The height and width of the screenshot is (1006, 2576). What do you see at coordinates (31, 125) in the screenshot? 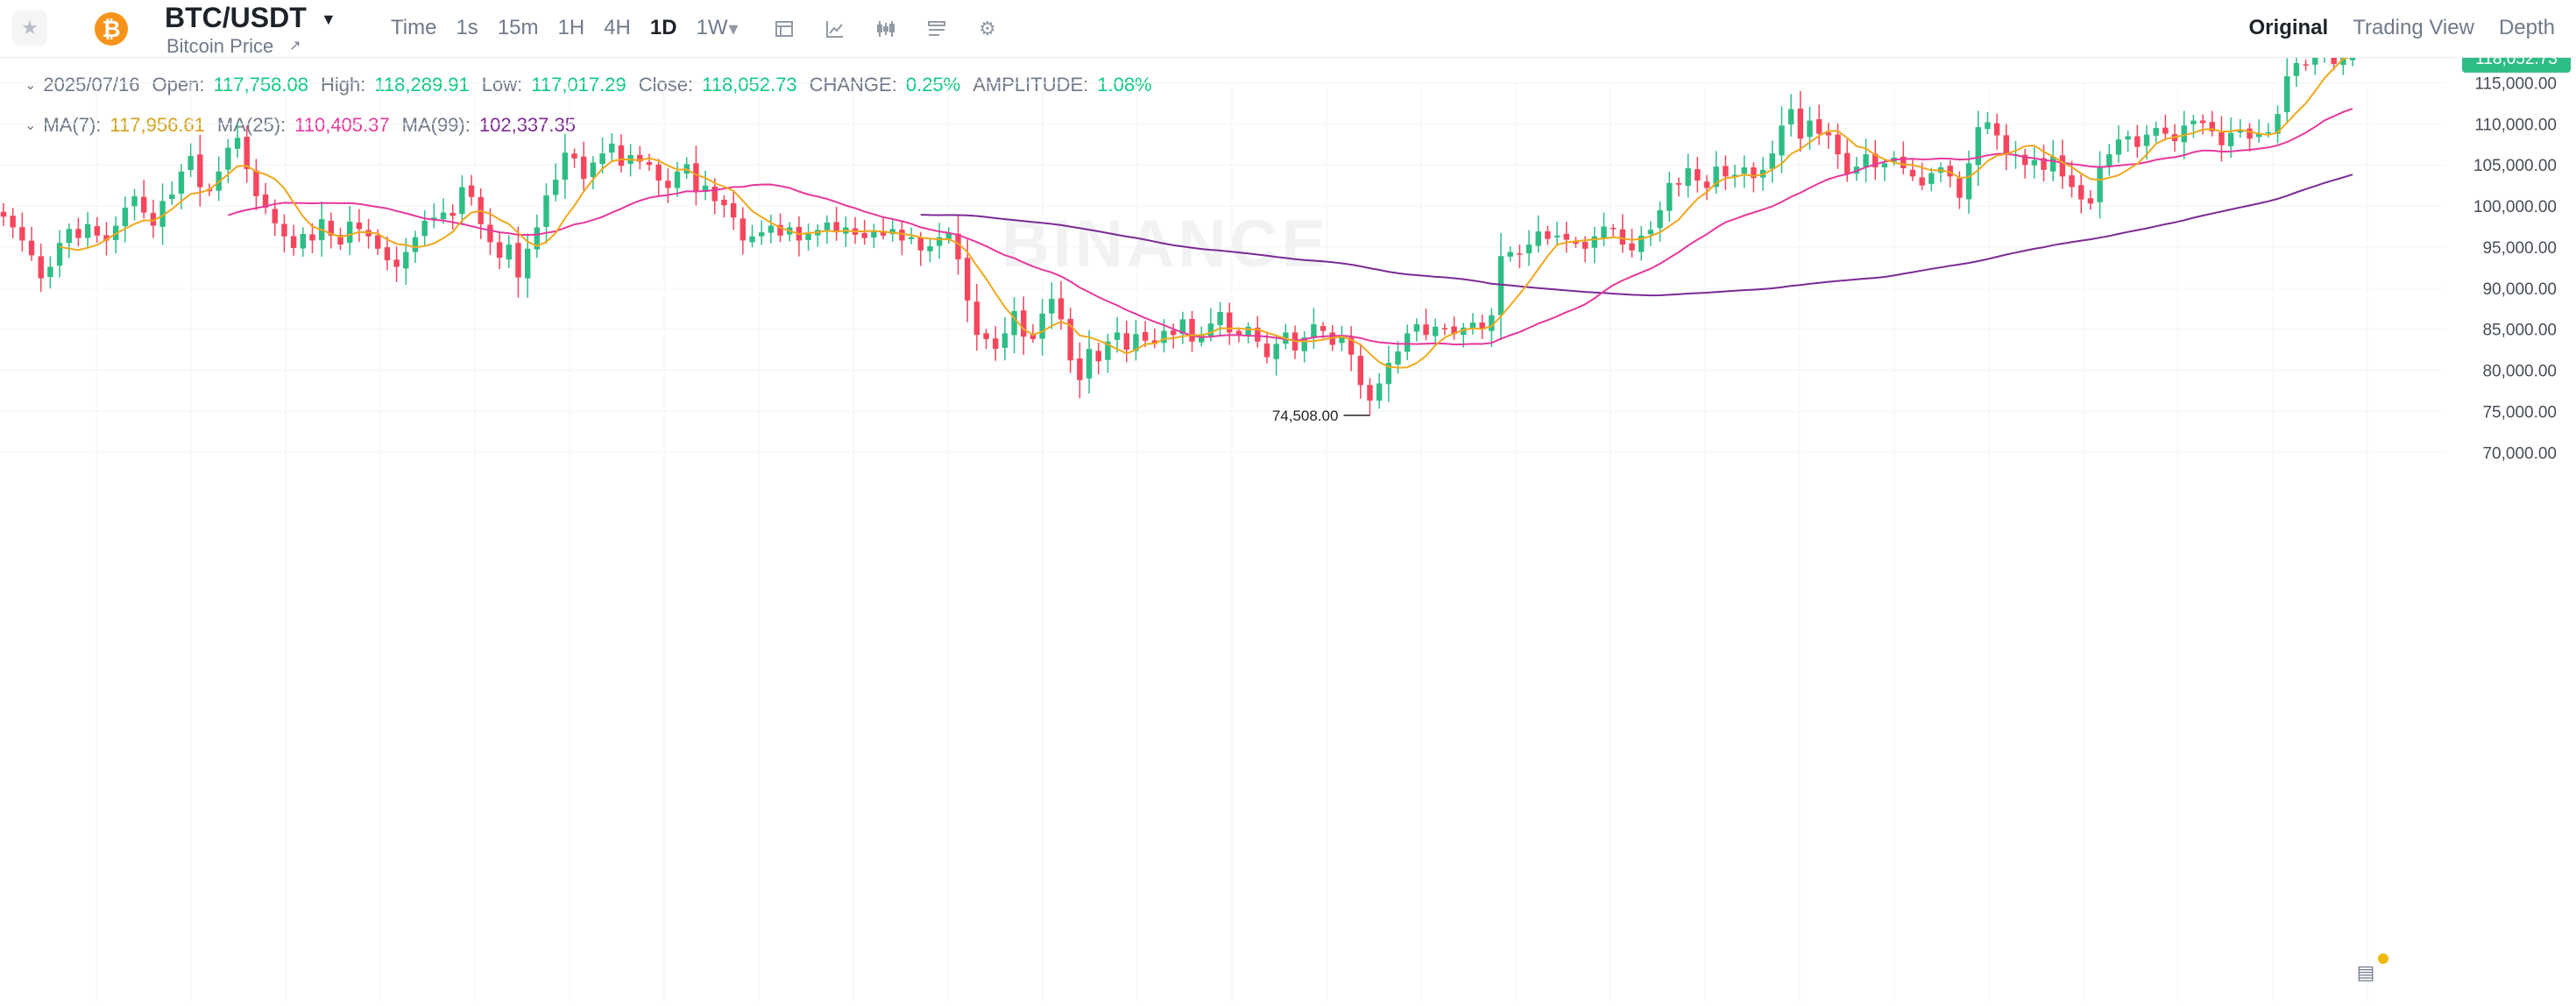
I see `collapse-ma-caret-icon: ⌄` at bounding box center [31, 125].